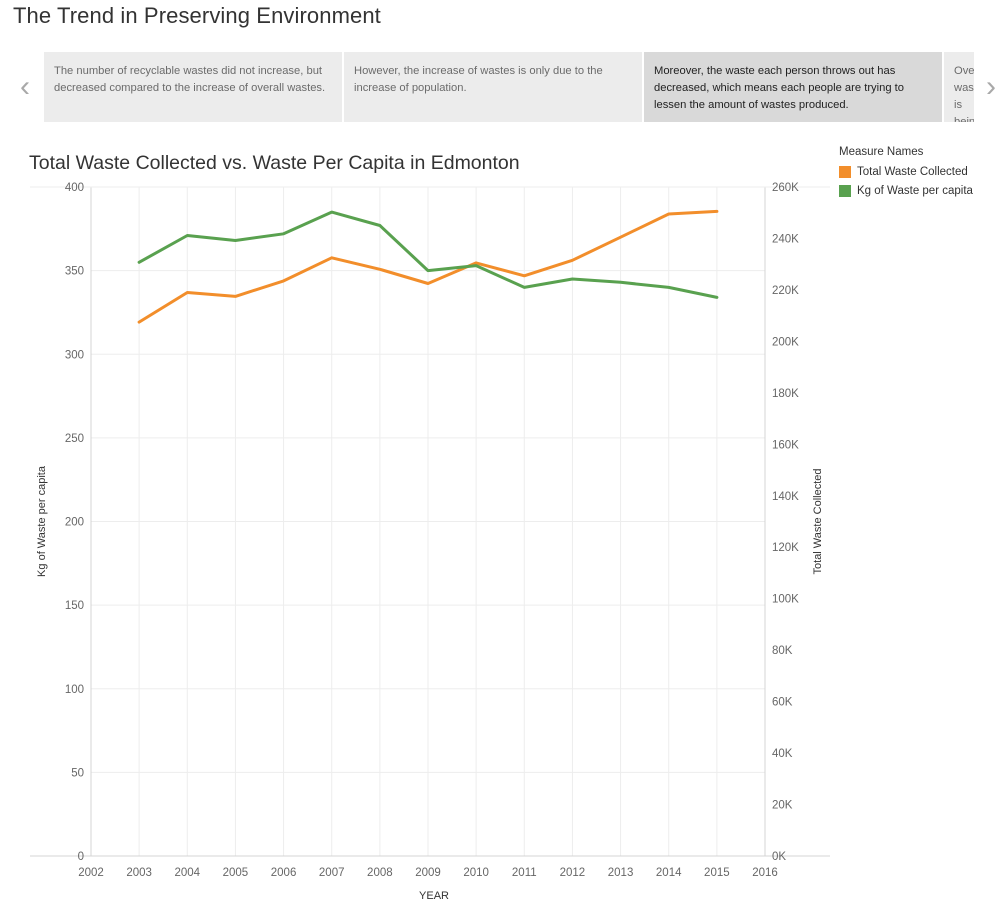 This screenshot has height=922, width=1008. I want to click on y-right-tick-label: 100K, so click(785, 600).